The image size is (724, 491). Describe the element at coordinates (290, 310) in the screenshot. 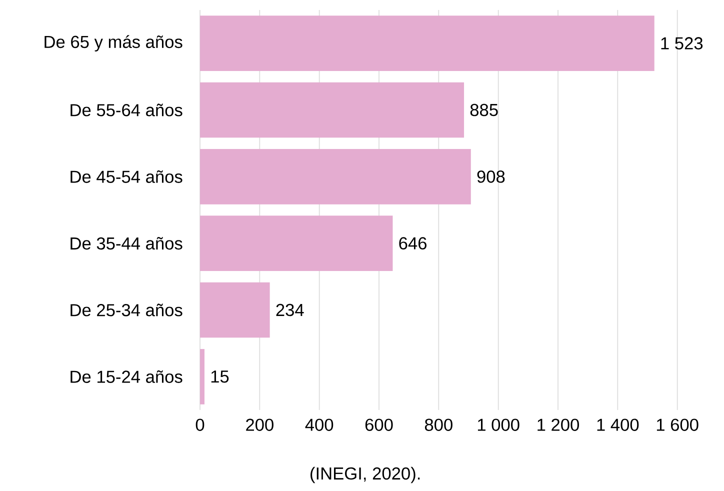

I see `data-label: 234` at that location.